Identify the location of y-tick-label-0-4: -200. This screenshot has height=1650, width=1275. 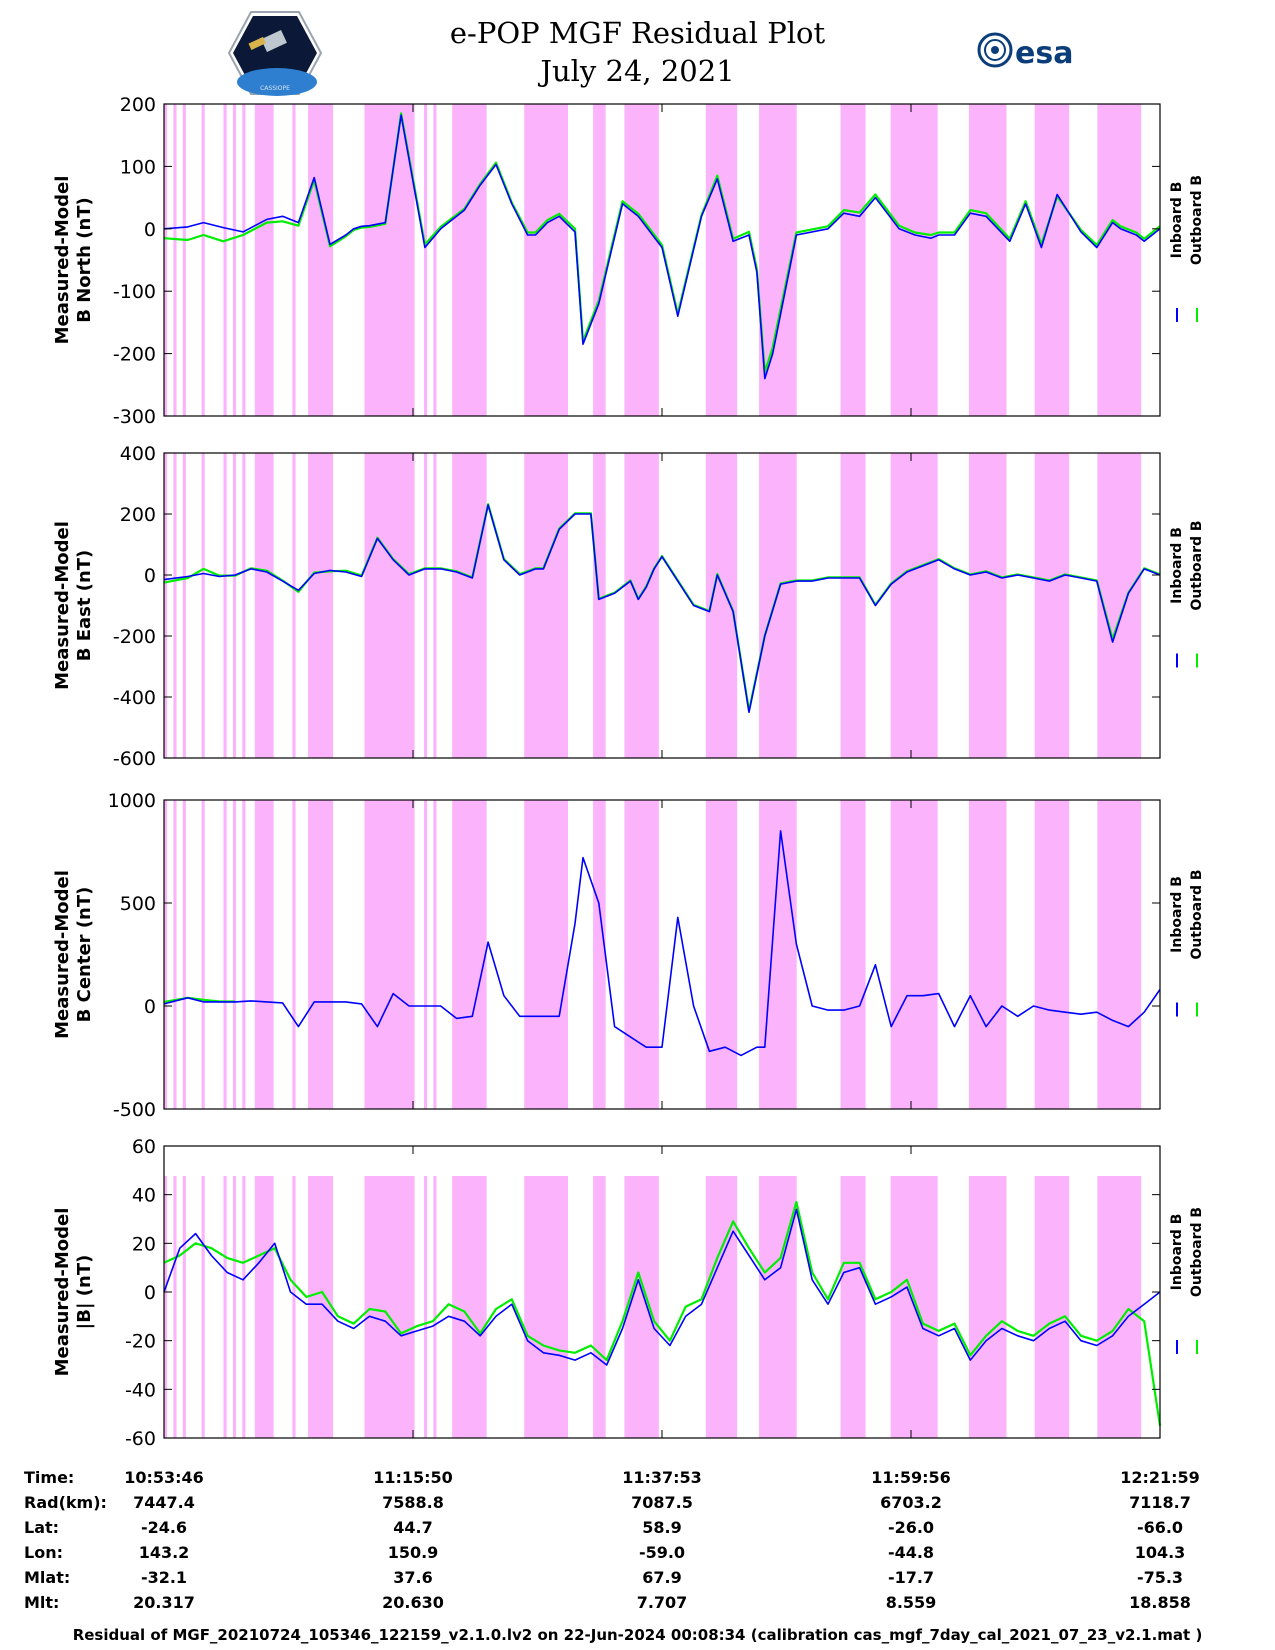
(134, 355).